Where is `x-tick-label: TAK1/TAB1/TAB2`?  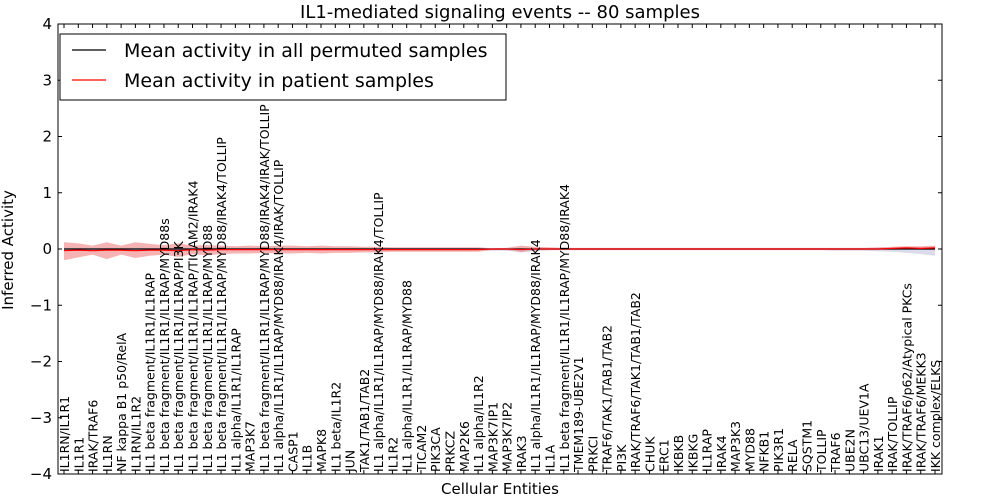 x-tick-label: TAK1/TAB1/TAB2 is located at coordinates (364, 421).